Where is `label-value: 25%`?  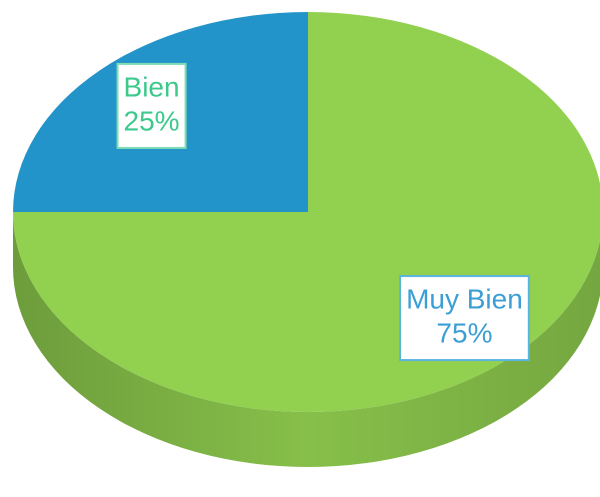 label-value: 25% is located at coordinates (152, 120).